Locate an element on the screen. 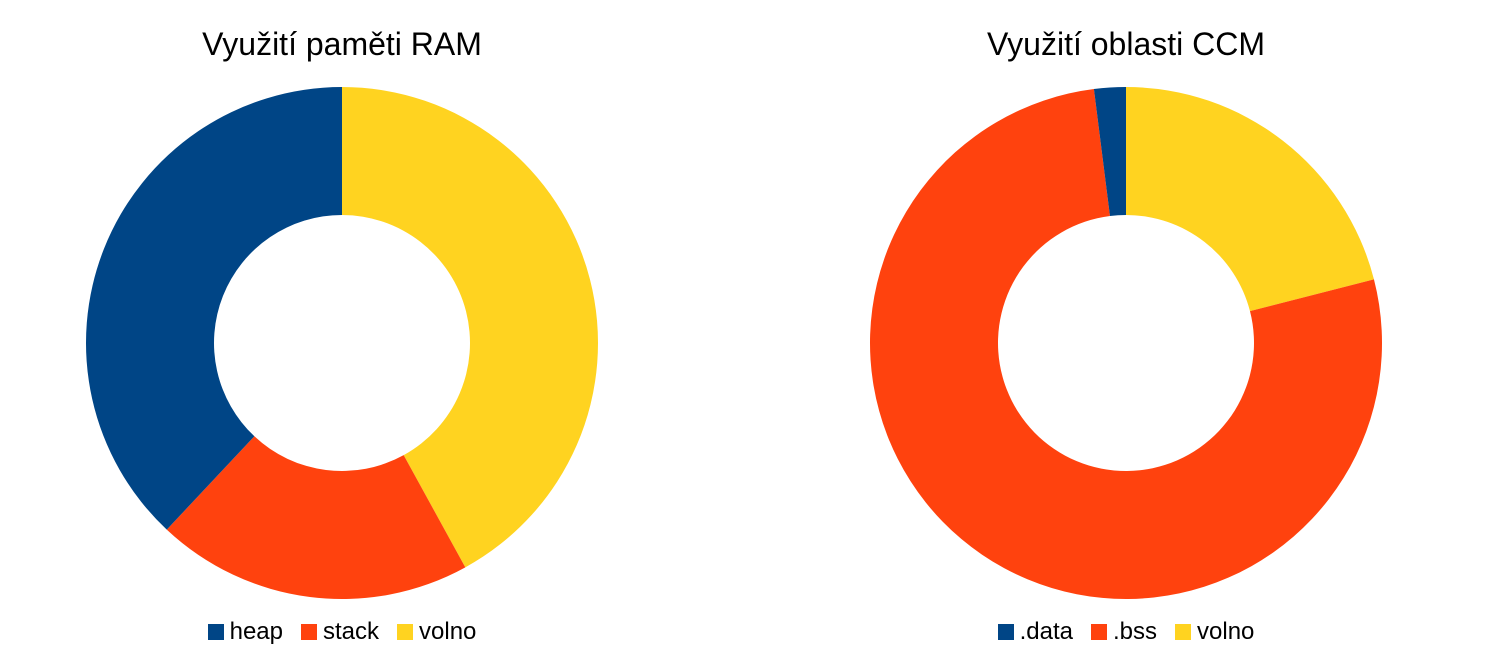  legend-item: heap is located at coordinates (245, 632).